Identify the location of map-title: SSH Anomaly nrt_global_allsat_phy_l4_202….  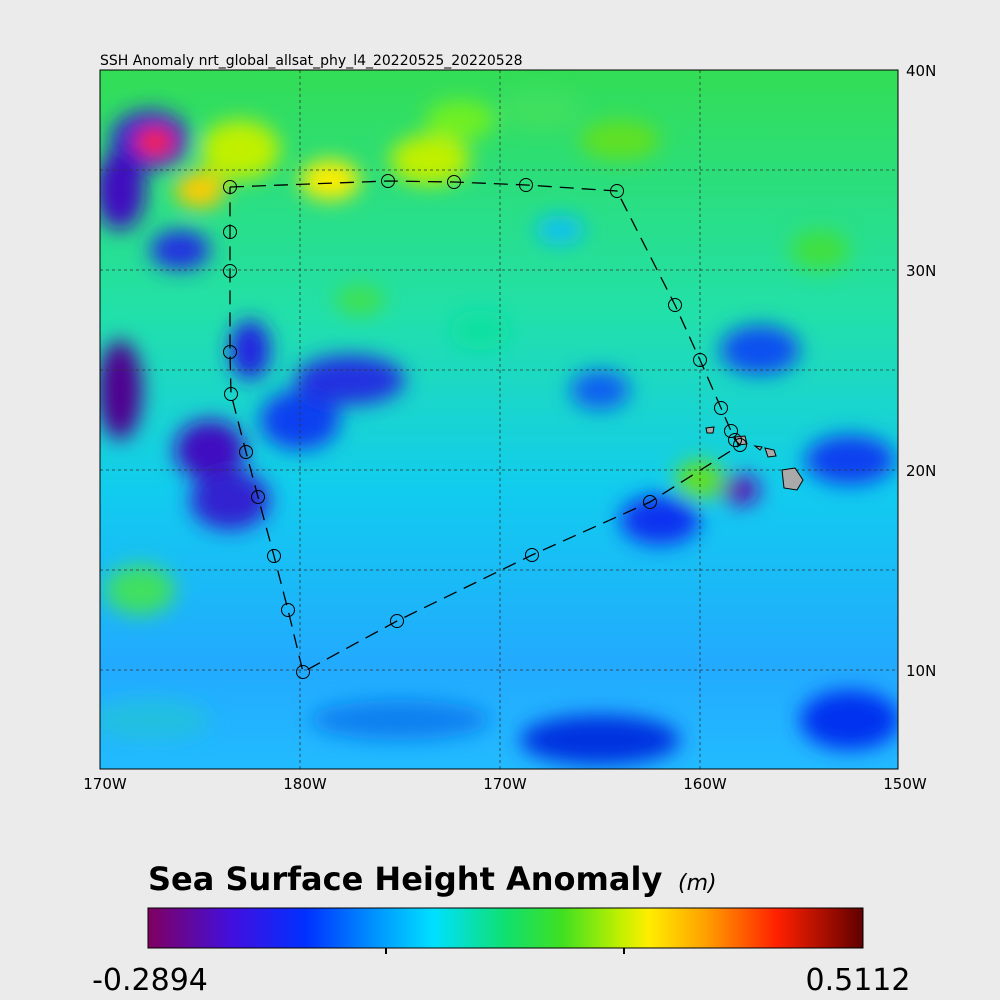
(311, 61).